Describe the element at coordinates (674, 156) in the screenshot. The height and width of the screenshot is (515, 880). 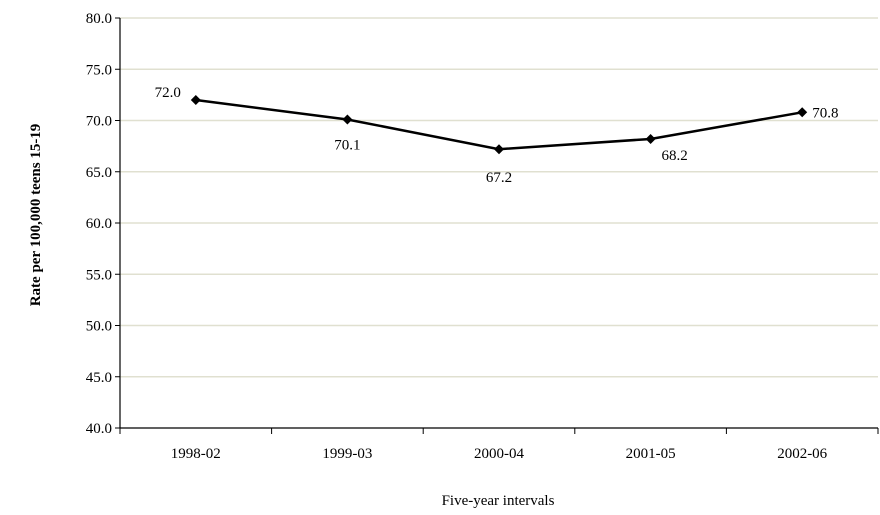
I see `data-label: 68.2` at that location.